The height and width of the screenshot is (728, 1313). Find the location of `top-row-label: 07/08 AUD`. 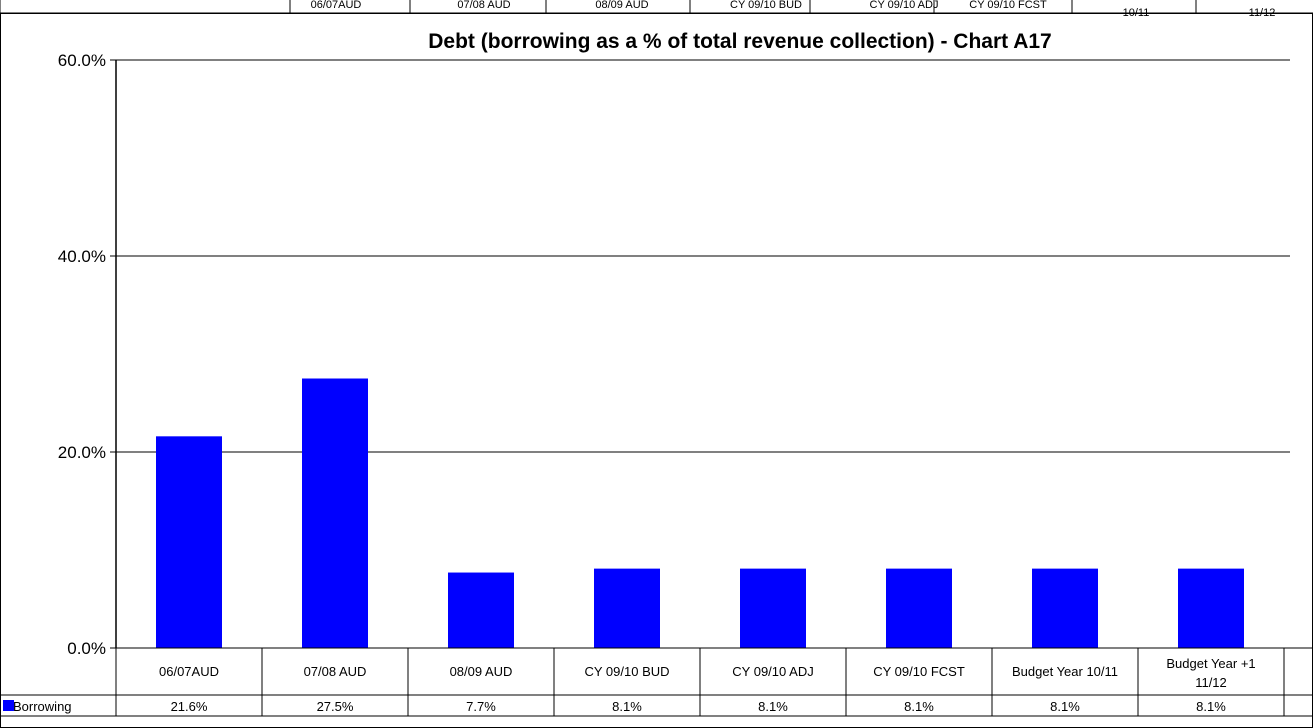

top-row-label: 07/08 AUD is located at coordinates (483, 5).